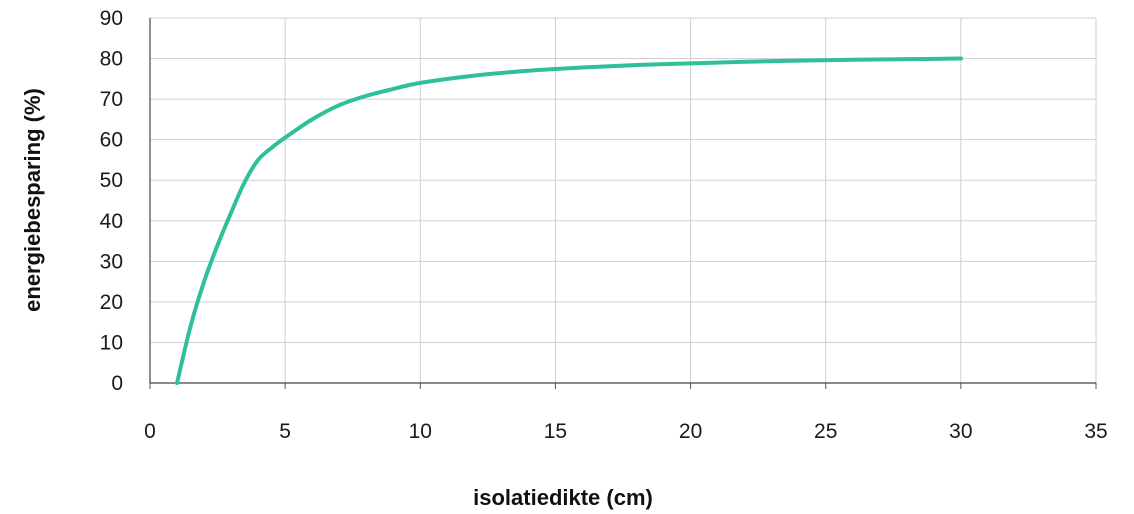  What do you see at coordinates (960, 431) in the screenshot?
I see `x-tick-label: 30` at bounding box center [960, 431].